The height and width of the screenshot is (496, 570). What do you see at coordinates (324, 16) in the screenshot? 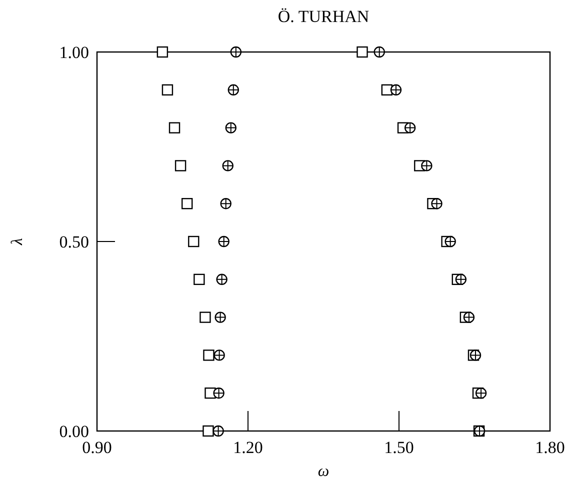
I see `chart-title: Ö. TURHAN` at bounding box center [324, 16].